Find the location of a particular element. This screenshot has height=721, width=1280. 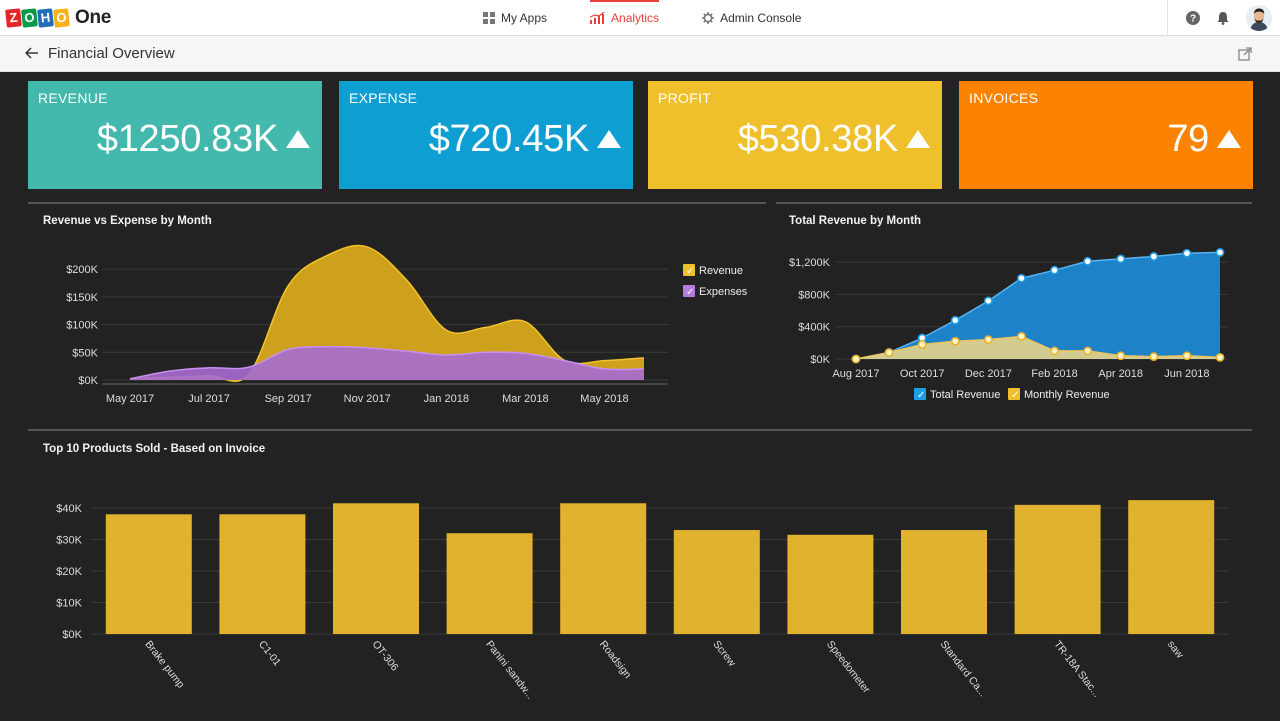

kpi-card-expense: EXPENSE $720.45K is located at coordinates (486, 135).